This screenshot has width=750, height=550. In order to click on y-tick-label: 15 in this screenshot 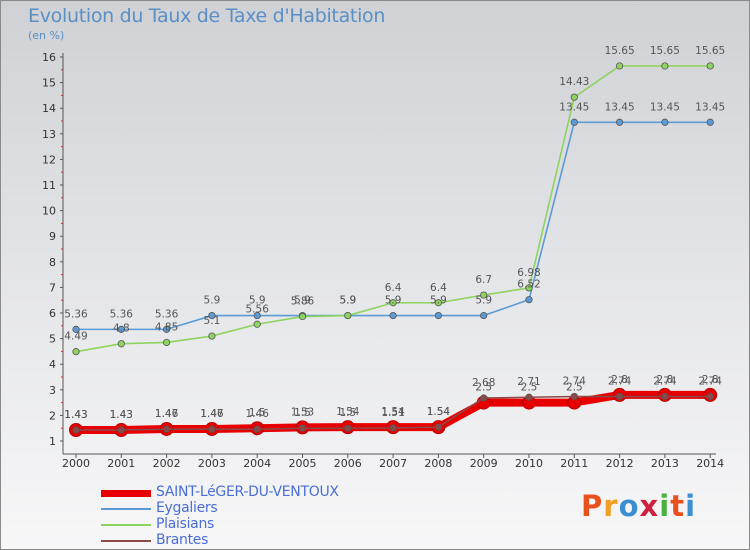, I will do `click(49, 83)`.